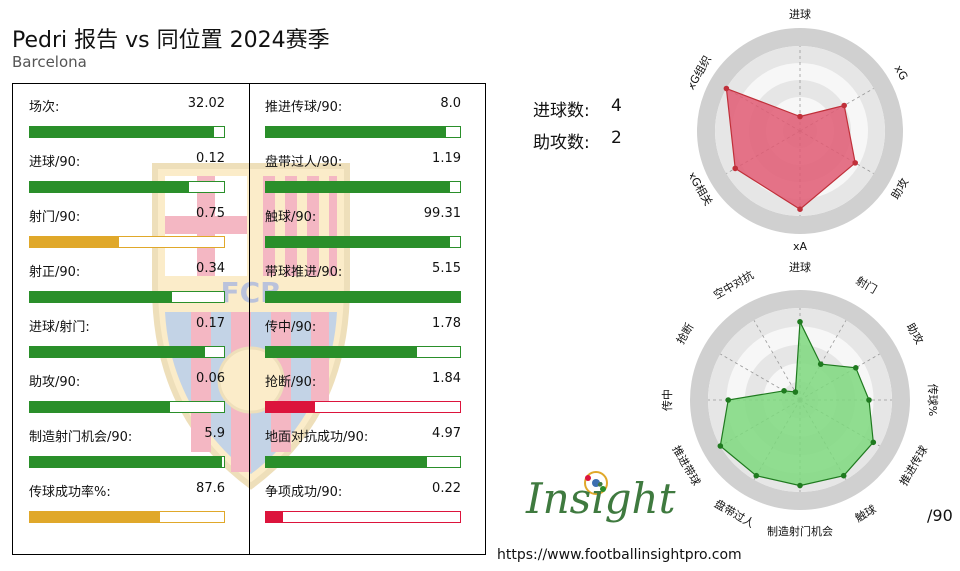 The width and height of the screenshot is (960, 571). What do you see at coordinates (865, 513) in the screenshot?
I see `radar-axis-label: 触球` at bounding box center [865, 513].